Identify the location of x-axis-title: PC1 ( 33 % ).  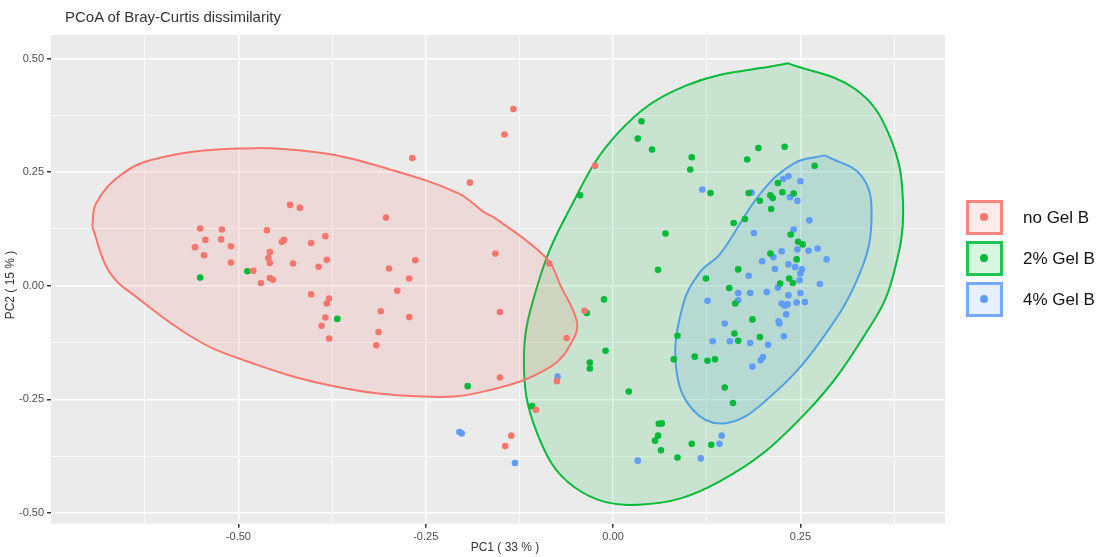
(505, 547).